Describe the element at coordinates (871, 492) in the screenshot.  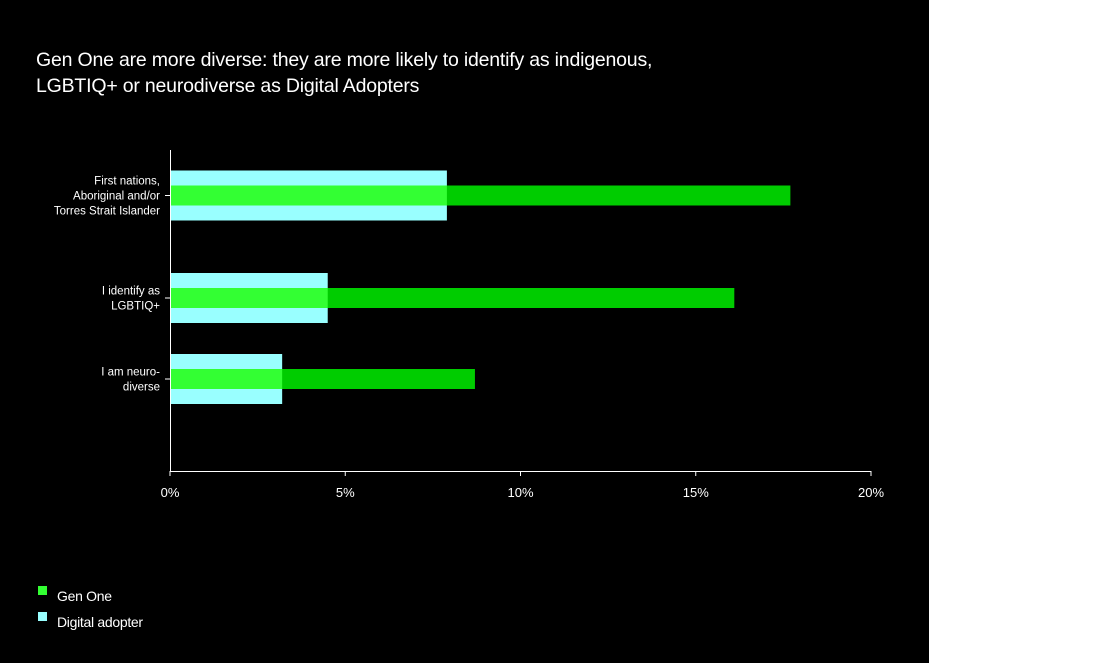
I see `x-tick-label: 20%` at that location.